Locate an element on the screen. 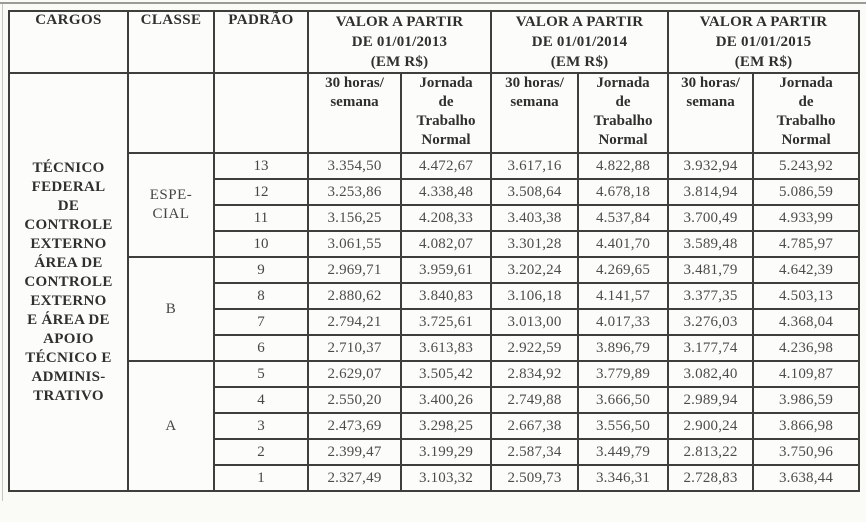  value-cell: 2.327,49 is located at coordinates (354, 478).